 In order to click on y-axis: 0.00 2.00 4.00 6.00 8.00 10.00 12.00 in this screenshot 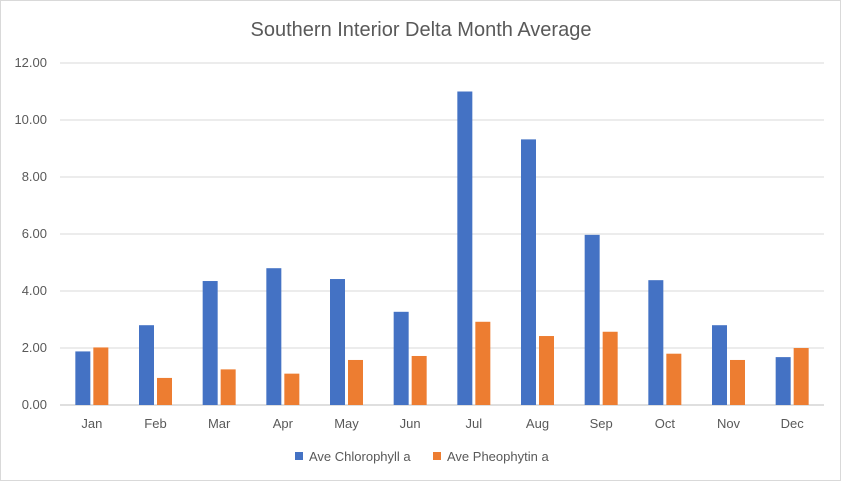, I will do `click(30, 233)`.